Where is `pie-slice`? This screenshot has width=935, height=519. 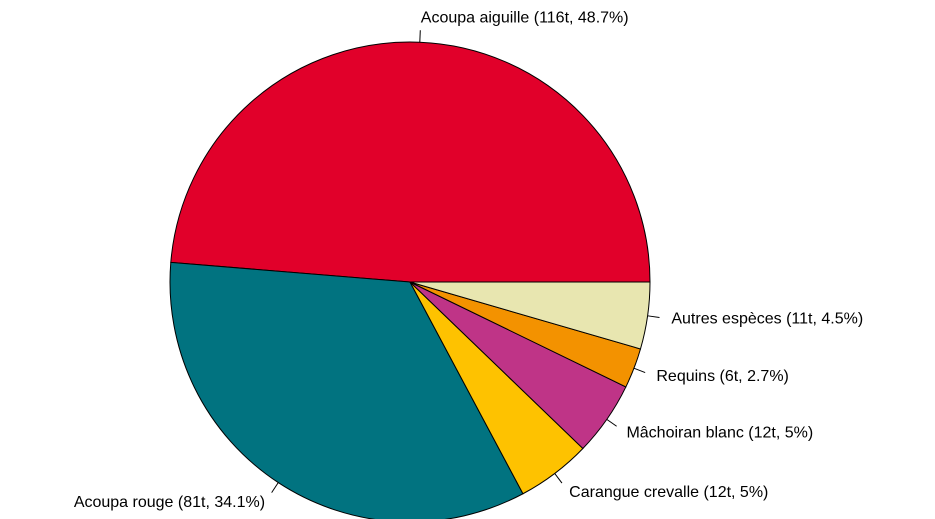
pie-slice is located at coordinates (530, 315).